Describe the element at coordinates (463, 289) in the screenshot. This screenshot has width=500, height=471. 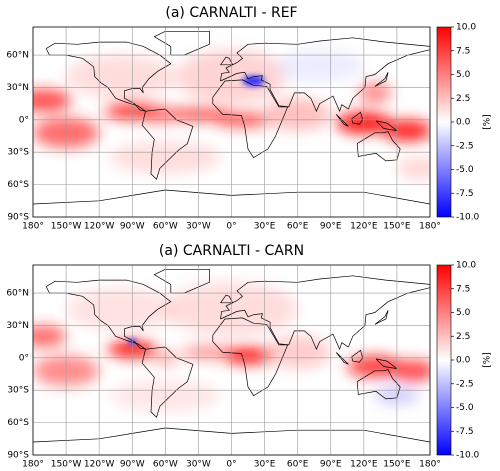
I see `colorbar-tick-label: 7.5` at that location.